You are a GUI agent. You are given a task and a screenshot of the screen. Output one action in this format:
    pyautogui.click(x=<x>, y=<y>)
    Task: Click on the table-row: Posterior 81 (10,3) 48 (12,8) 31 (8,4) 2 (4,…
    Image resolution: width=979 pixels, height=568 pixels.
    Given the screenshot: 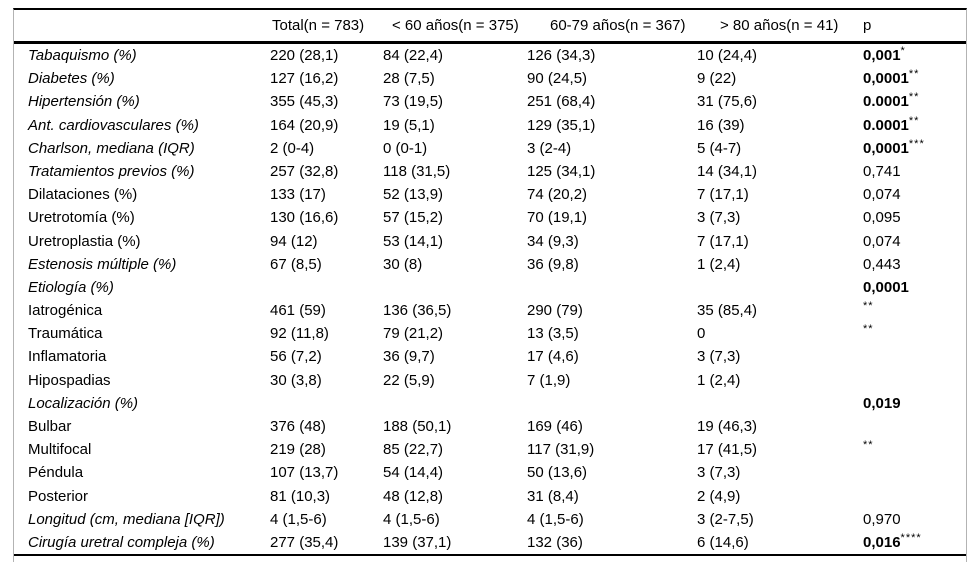 What is the action you would take?
    pyautogui.click(x=490, y=496)
    